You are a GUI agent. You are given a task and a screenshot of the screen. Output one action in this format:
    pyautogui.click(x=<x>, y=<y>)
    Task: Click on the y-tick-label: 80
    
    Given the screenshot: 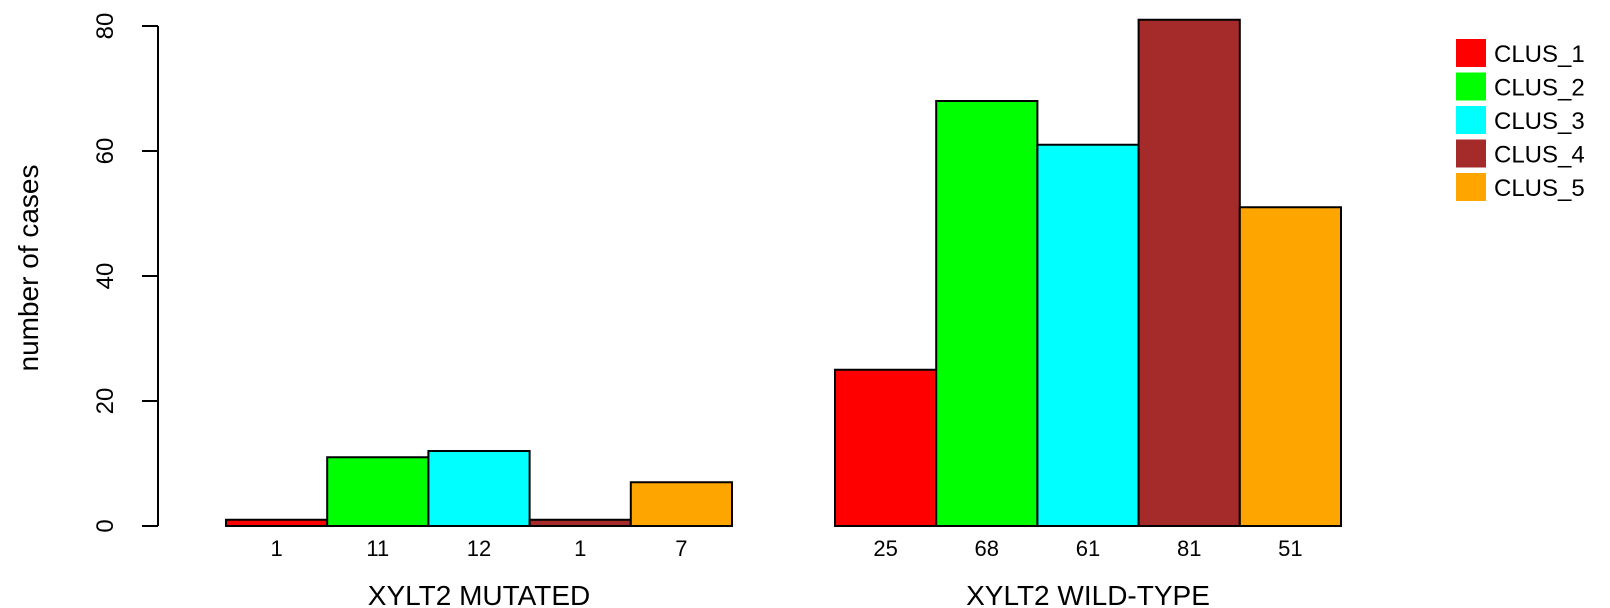 What is the action you would take?
    pyautogui.click(x=105, y=26)
    